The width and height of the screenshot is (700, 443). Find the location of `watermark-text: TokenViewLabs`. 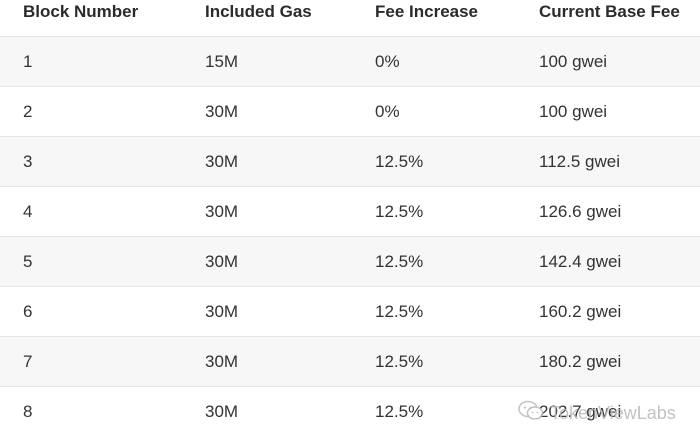

watermark-text: TokenViewLabs is located at coordinates (613, 413).